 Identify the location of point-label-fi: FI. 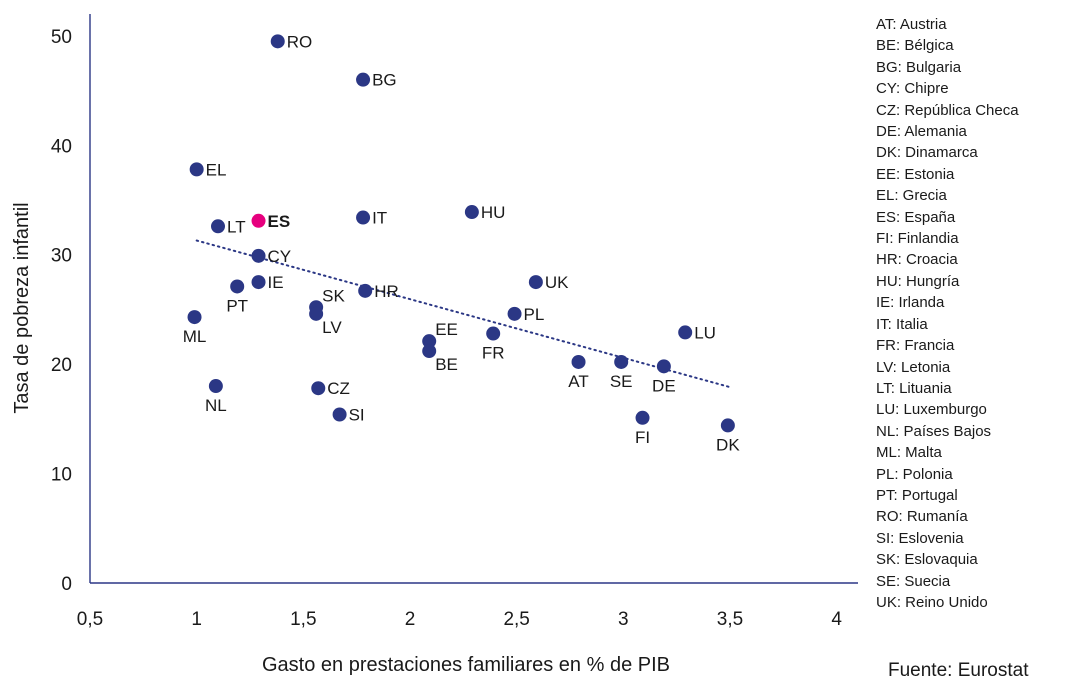
(642, 437).